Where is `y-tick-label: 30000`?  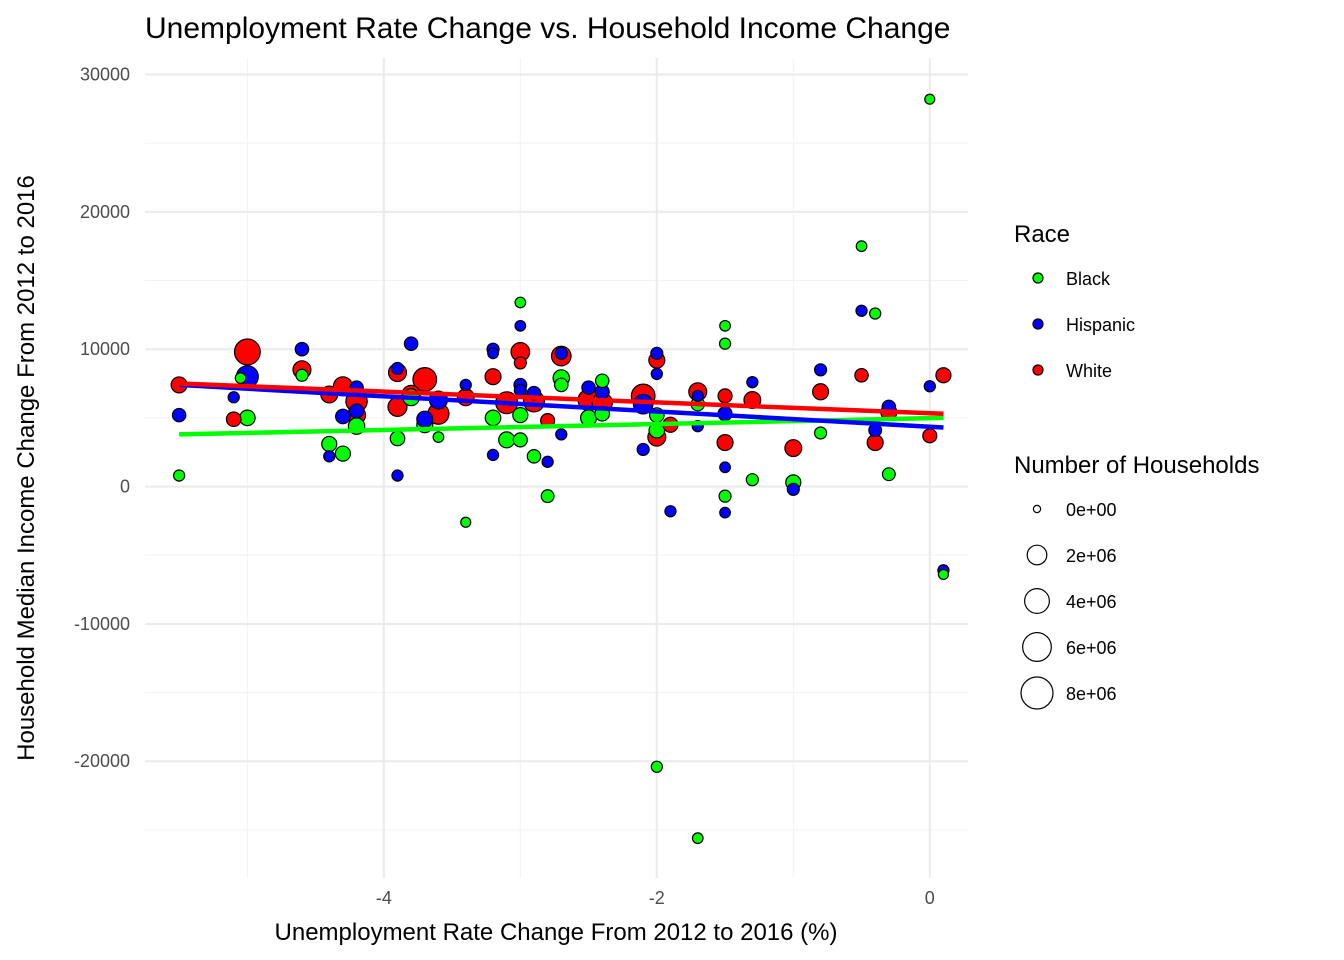 y-tick-label: 30000 is located at coordinates (105, 74).